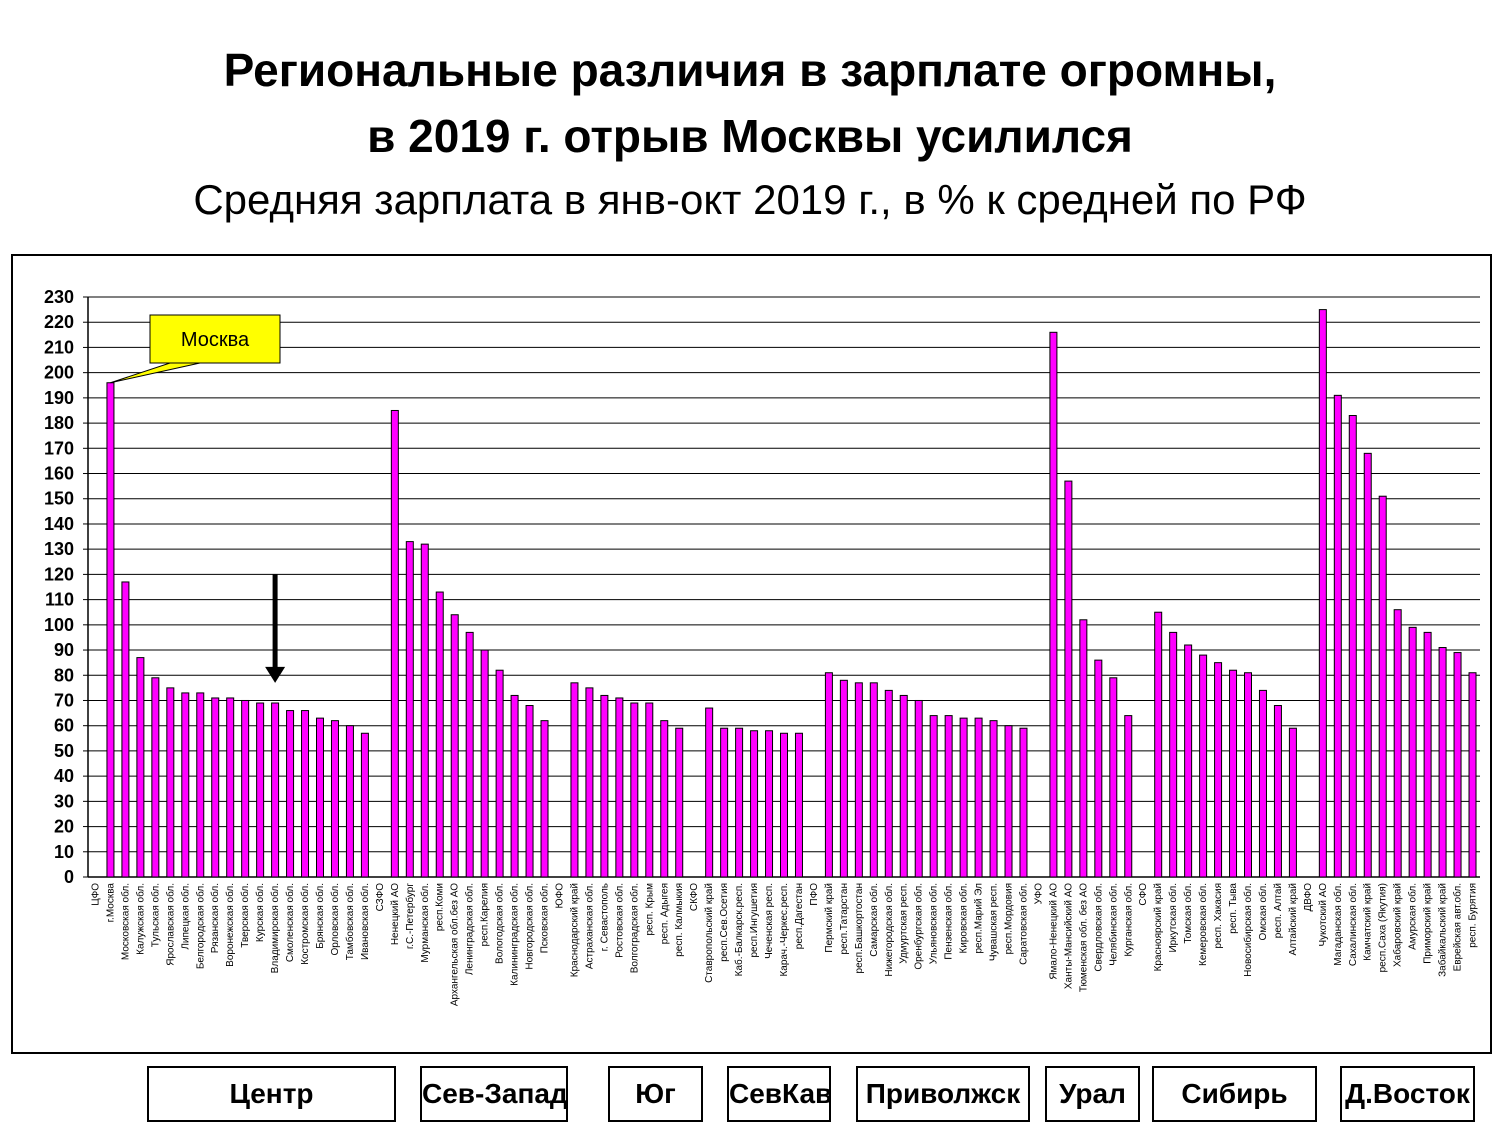 Image resolution: width=1500 pixels, height=1125 pixels. What do you see at coordinates (185, 916) in the screenshot?
I see `x-tick-label: Липецкая обл.` at bounding box center [185, 916].